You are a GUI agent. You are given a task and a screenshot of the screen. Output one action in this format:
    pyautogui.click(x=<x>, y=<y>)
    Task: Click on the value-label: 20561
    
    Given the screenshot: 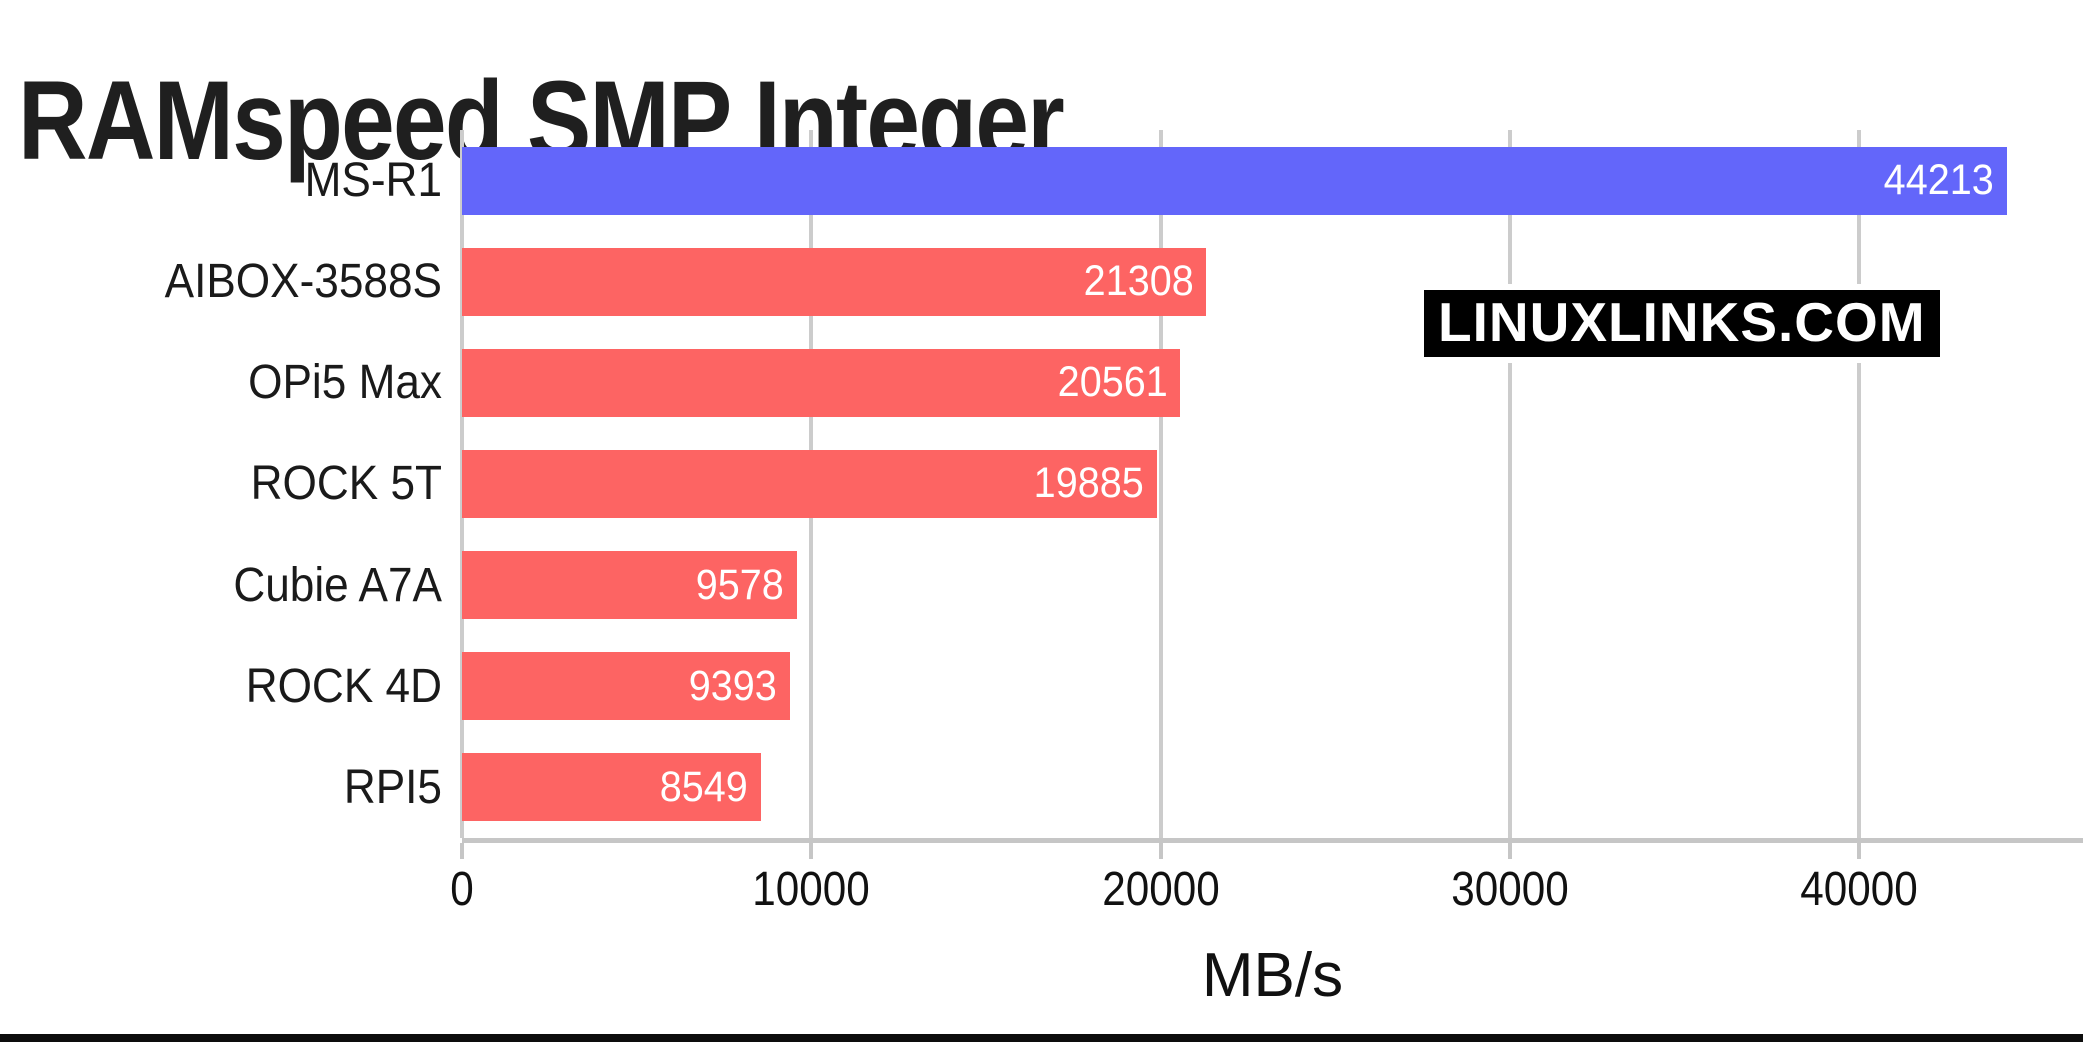 What is the action you would take?
    pyautogui.click(x=1112, y=382)
    